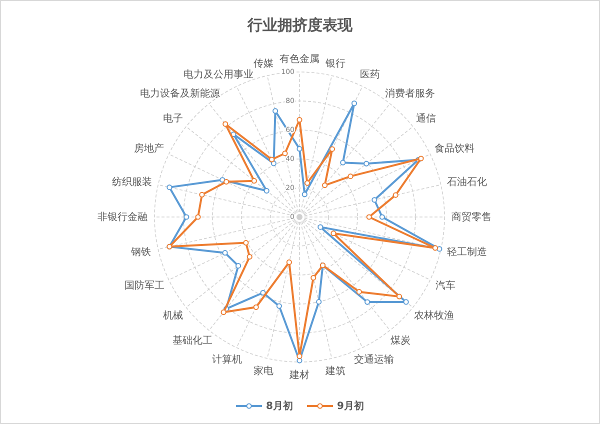 This screenshot has width=600, height=424. I want to click on spoke-label: 消费者服务, so click(409, 92).